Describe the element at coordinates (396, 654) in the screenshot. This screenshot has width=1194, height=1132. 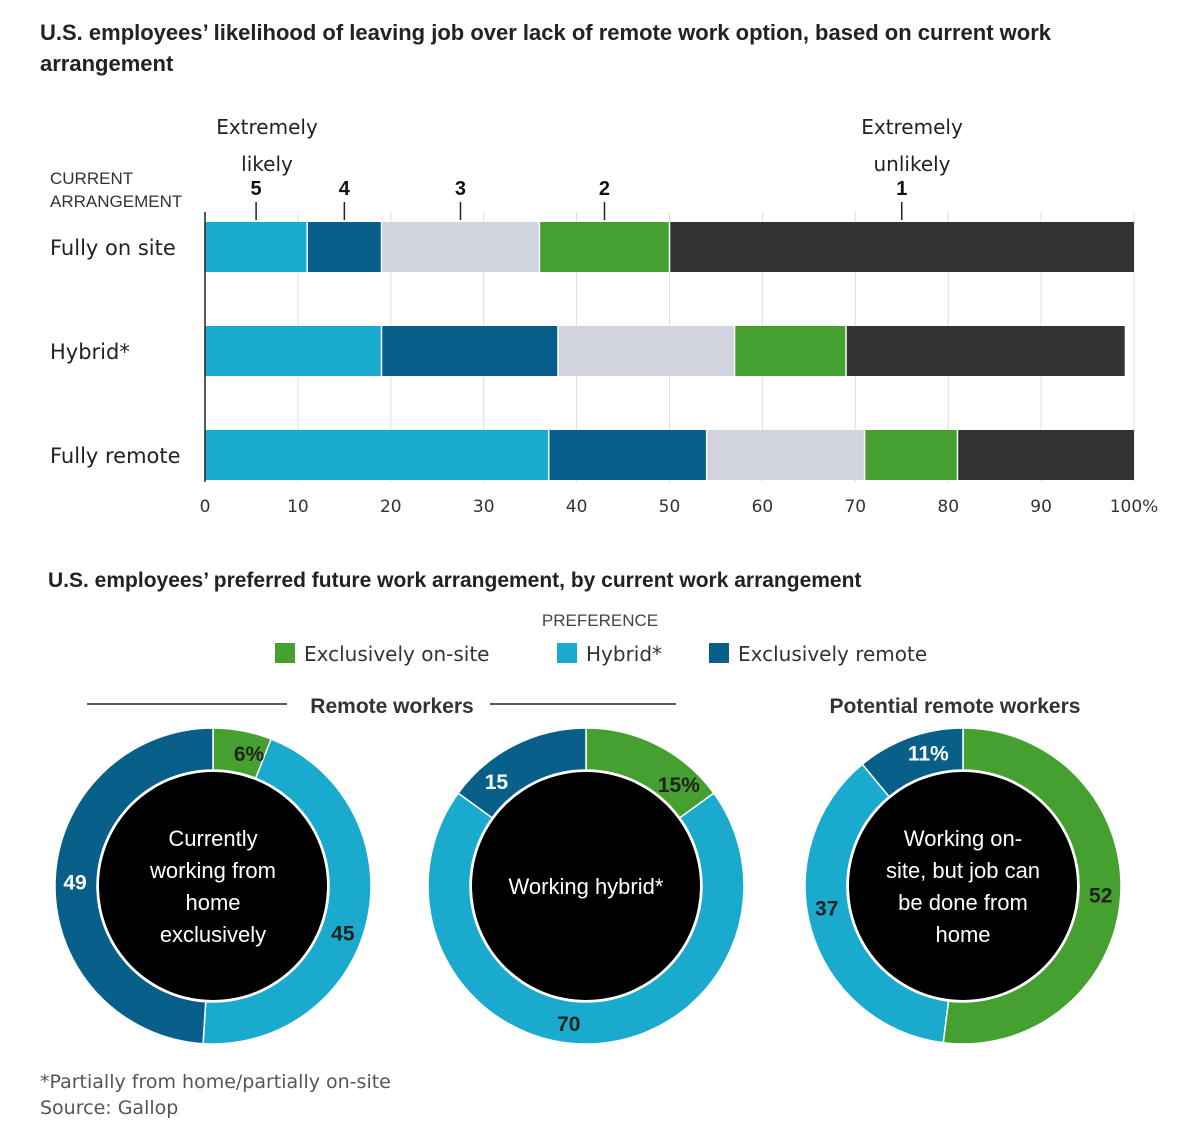
I see `legend-label: Exclusively on-site` at that location.